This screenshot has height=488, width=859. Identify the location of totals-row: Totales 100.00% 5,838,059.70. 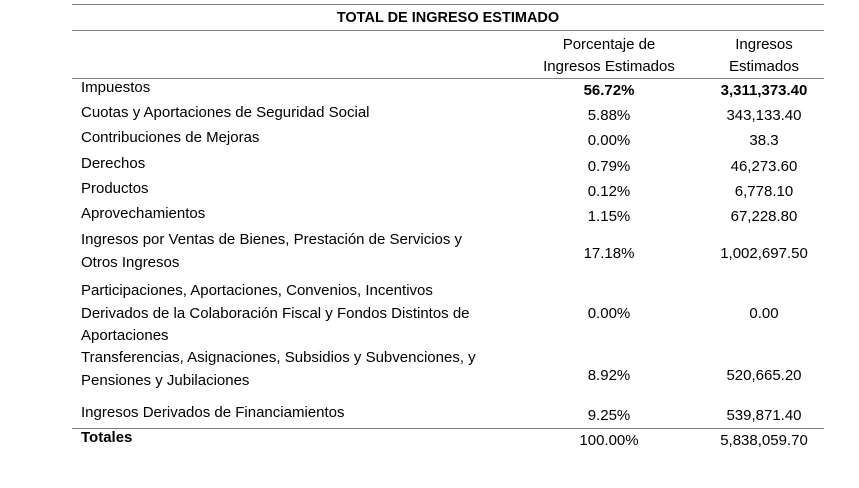
(448, 440).